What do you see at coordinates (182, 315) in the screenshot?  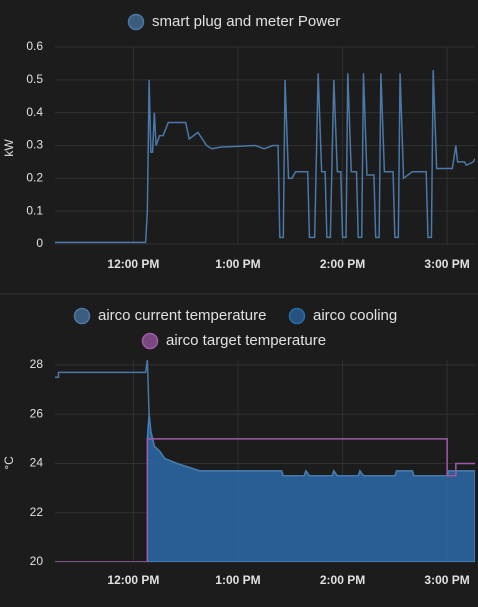 I see `legend-label: airco current temperature` at bounding box center [182, 315].